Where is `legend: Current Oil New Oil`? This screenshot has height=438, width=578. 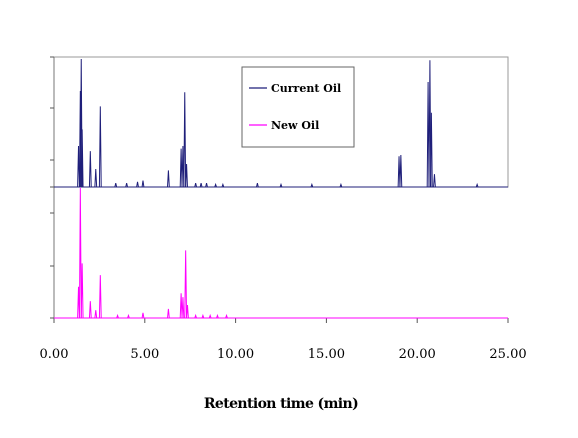
legend: Current Oil New Oil is located at coordinates (298, 107).